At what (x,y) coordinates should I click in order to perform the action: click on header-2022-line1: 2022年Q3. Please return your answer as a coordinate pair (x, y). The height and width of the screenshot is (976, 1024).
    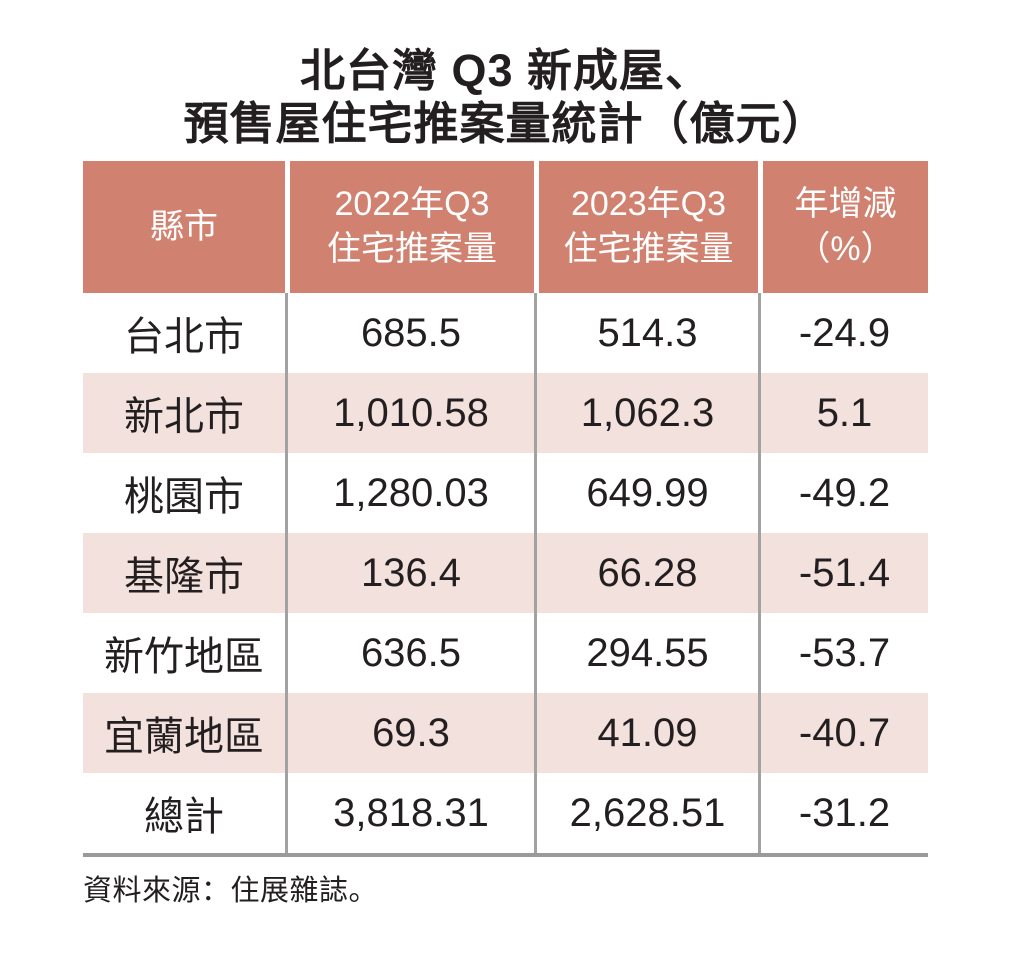
    Looking at the image, I should click on (412, 204).